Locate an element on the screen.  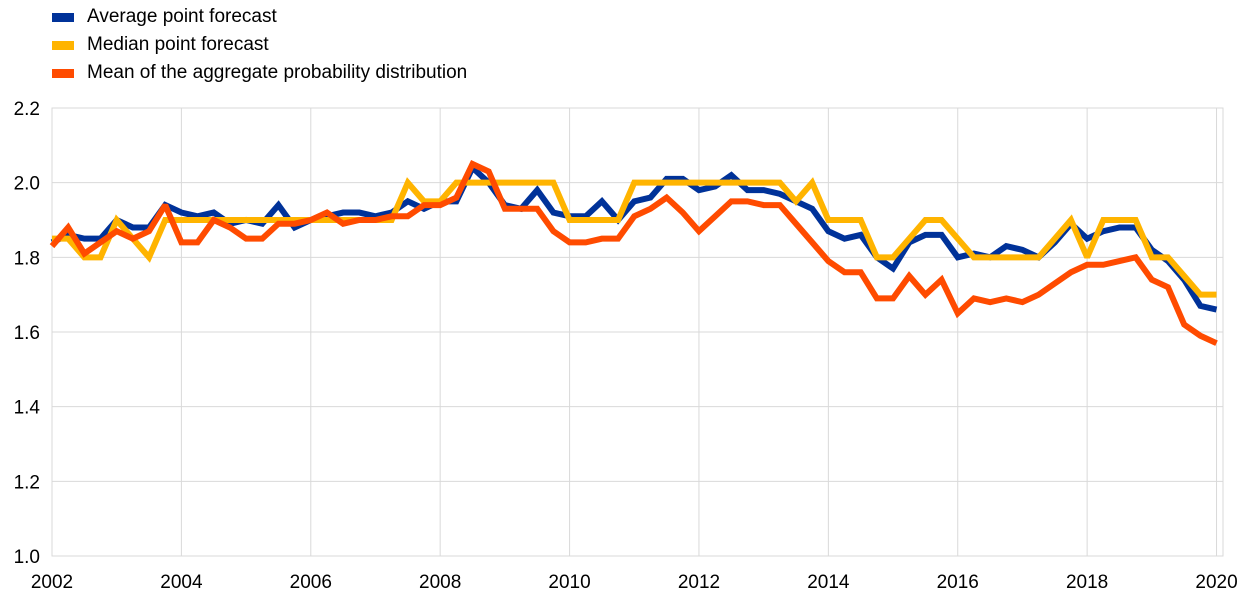
y-tick-label: 2.2 is located at coordinates (27, 109).